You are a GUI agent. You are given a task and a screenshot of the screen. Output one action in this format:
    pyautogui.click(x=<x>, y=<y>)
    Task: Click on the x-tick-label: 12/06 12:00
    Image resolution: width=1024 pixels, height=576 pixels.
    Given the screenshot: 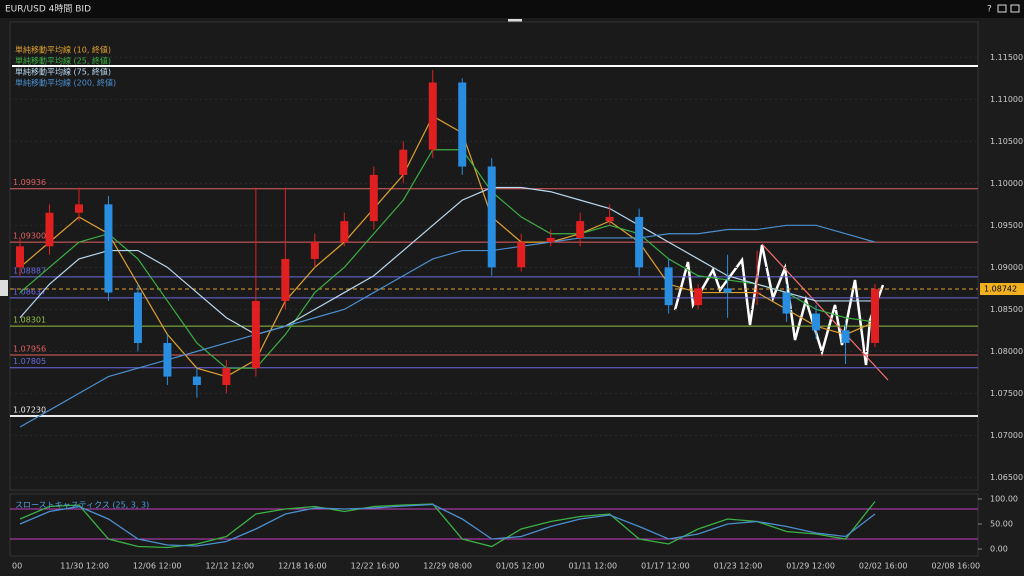 What is the action you would take?
    pyautogui.click(x=157, y=566)
    